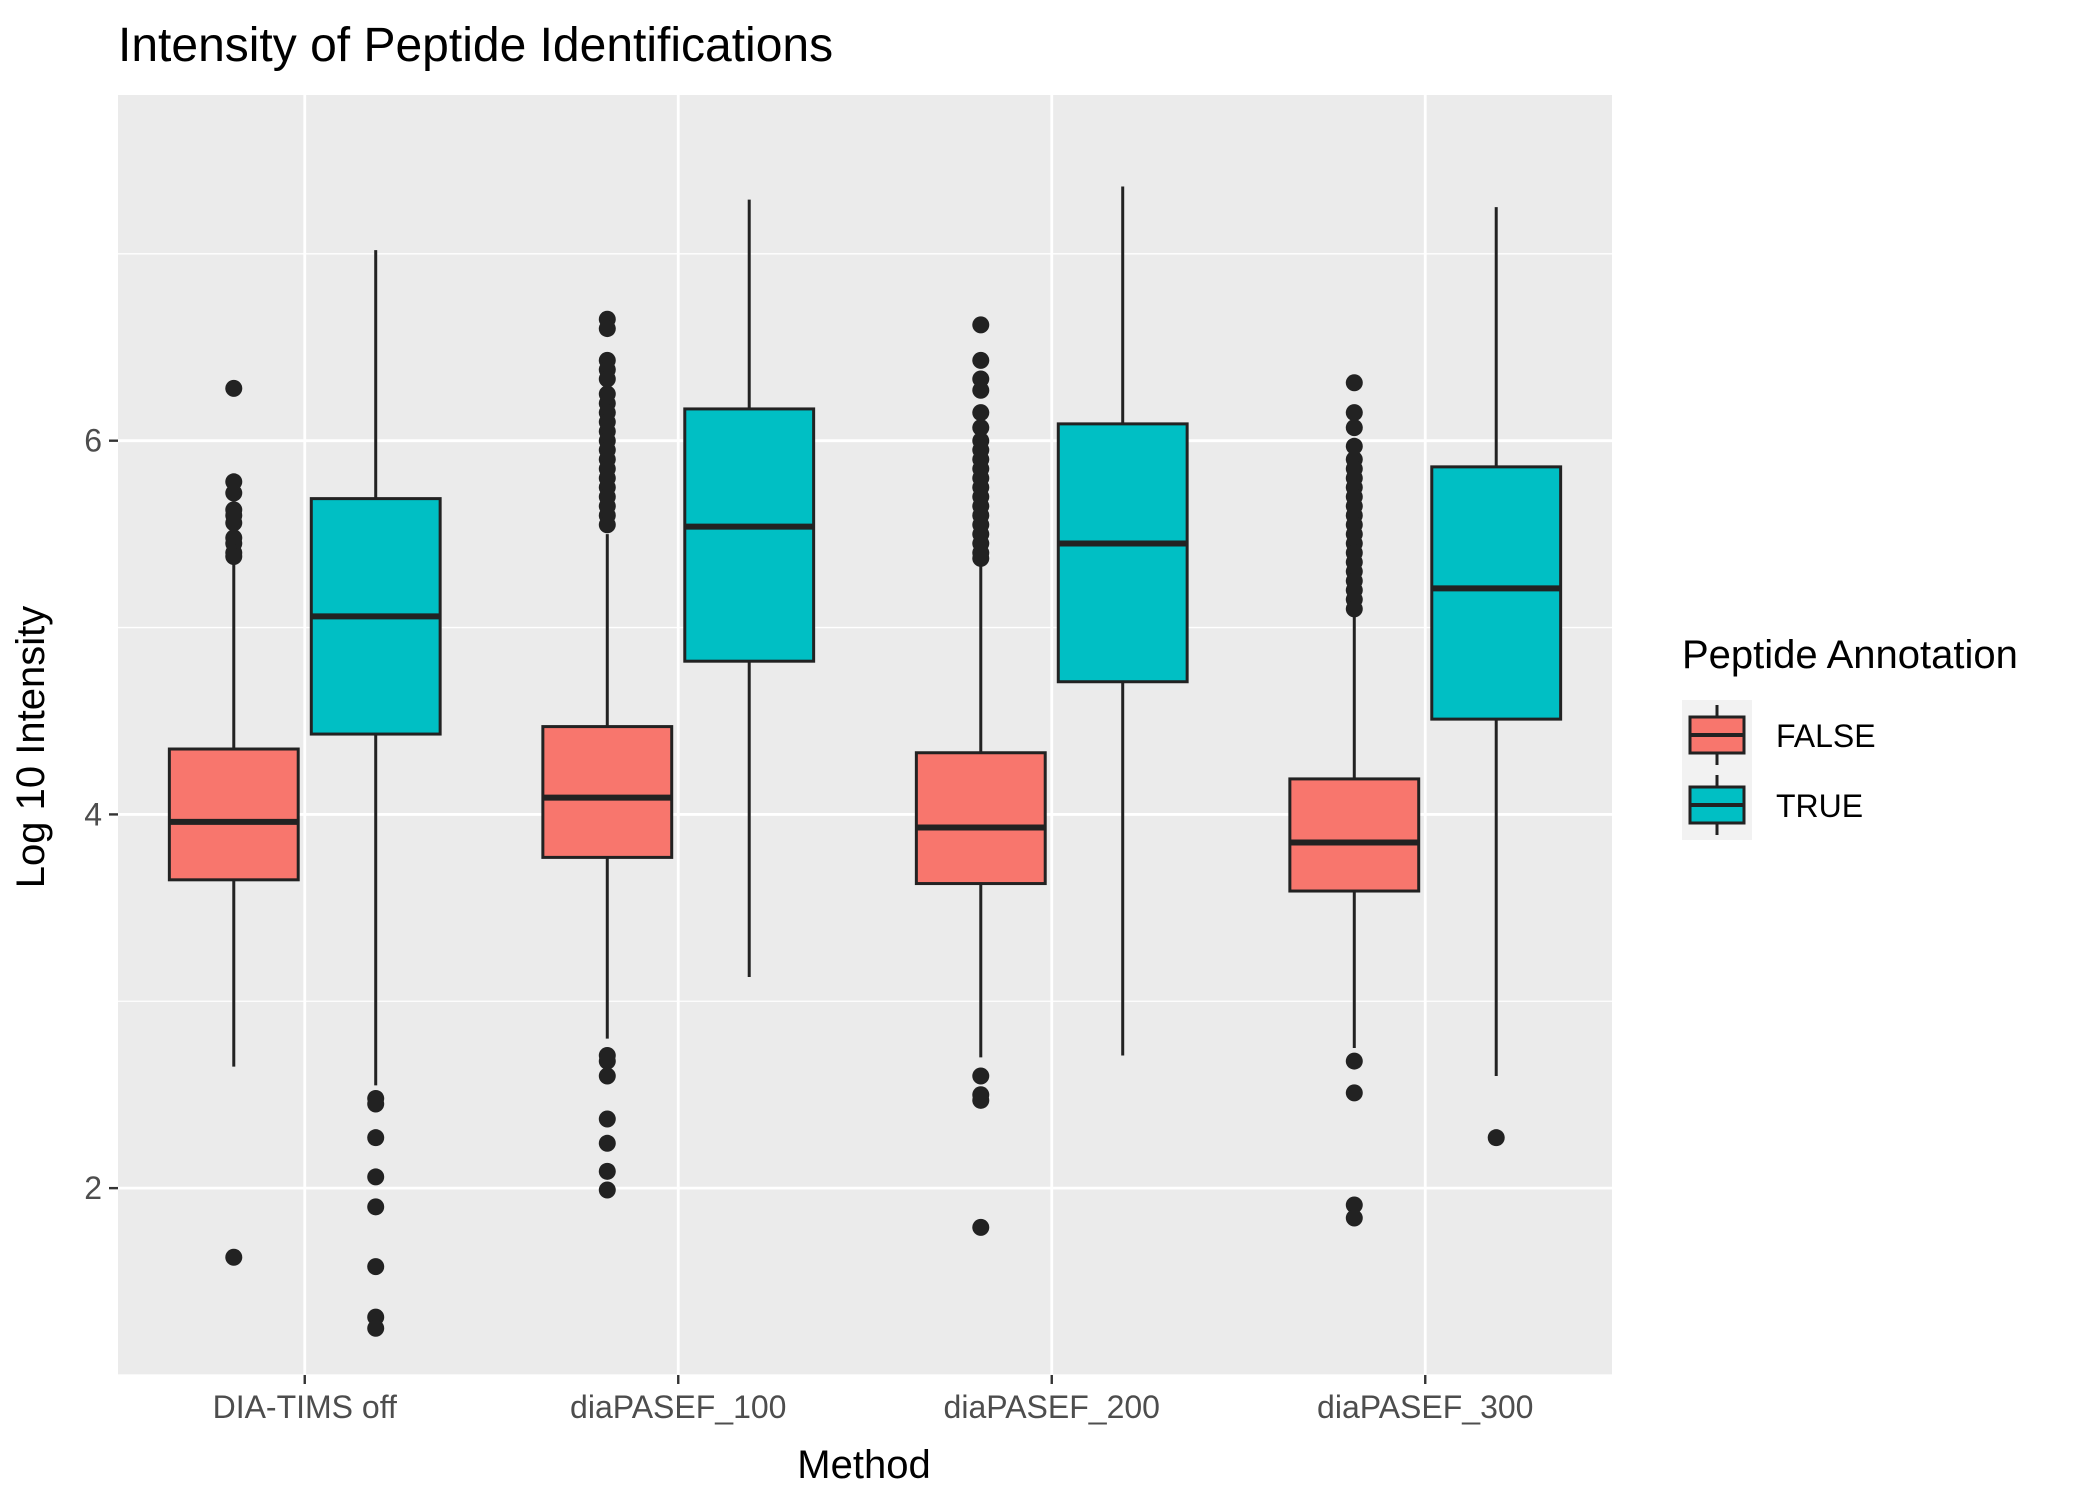  What do you see at coordinates (1819, 806) in the screenshot?
I see `legend-label: TRUE` at bounding box center [1819, 806].